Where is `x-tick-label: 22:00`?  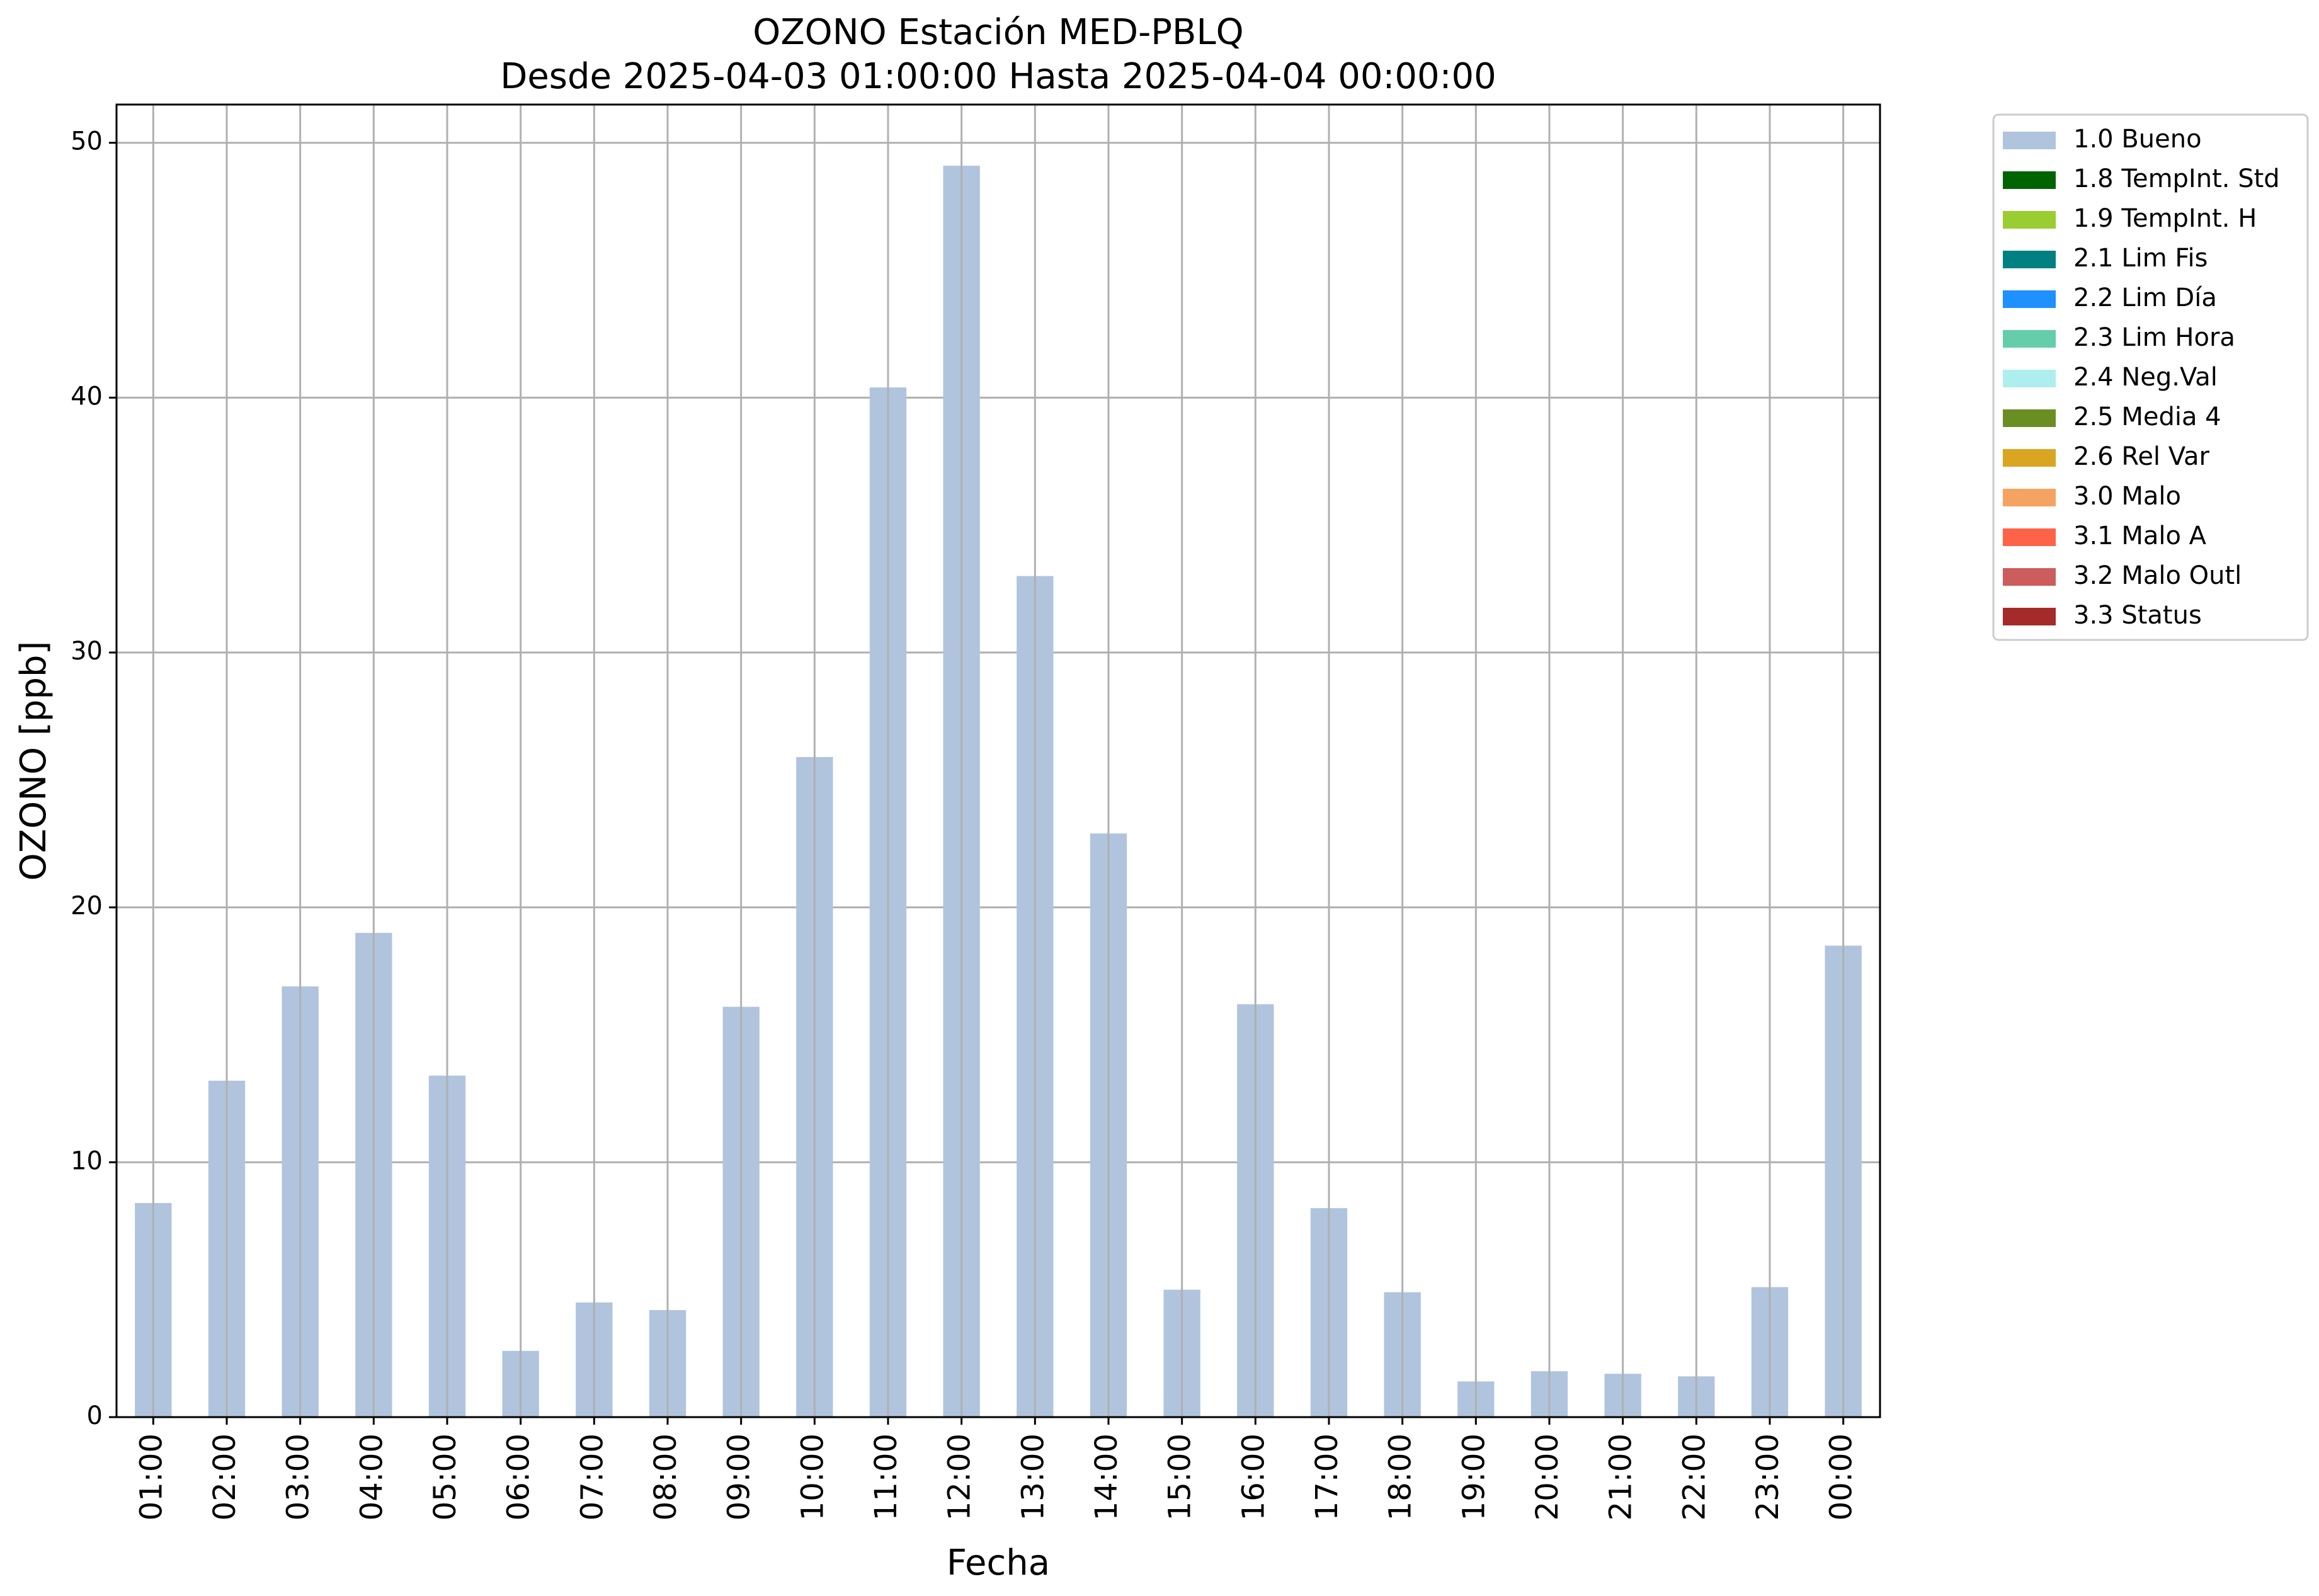 x-tick-label: 22:00 is located at coordinates (1694, 1477).